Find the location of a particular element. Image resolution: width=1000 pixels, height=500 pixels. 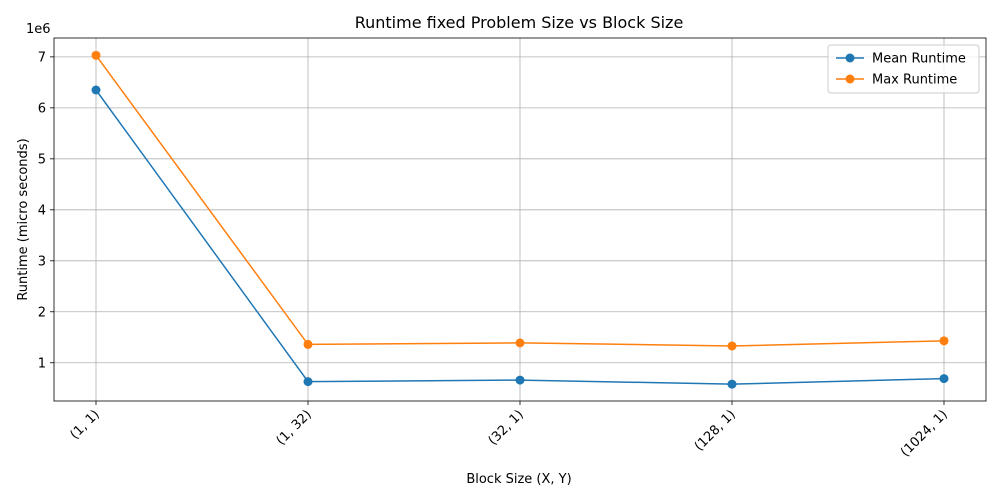

y-tick-label: 2 is located at coordinates (42, 312).